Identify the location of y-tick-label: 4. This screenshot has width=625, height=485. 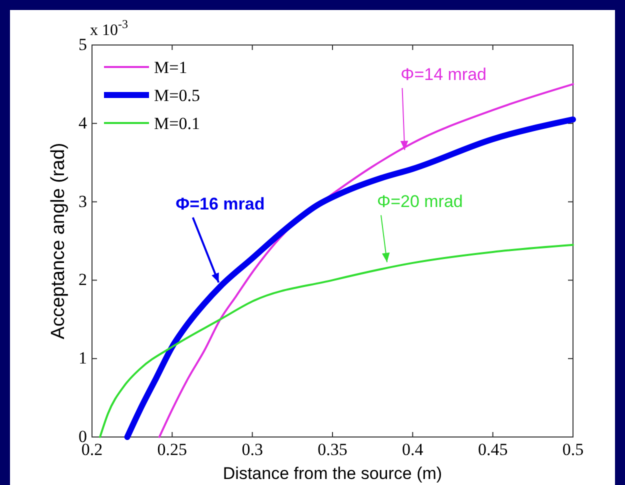
(83, 122).